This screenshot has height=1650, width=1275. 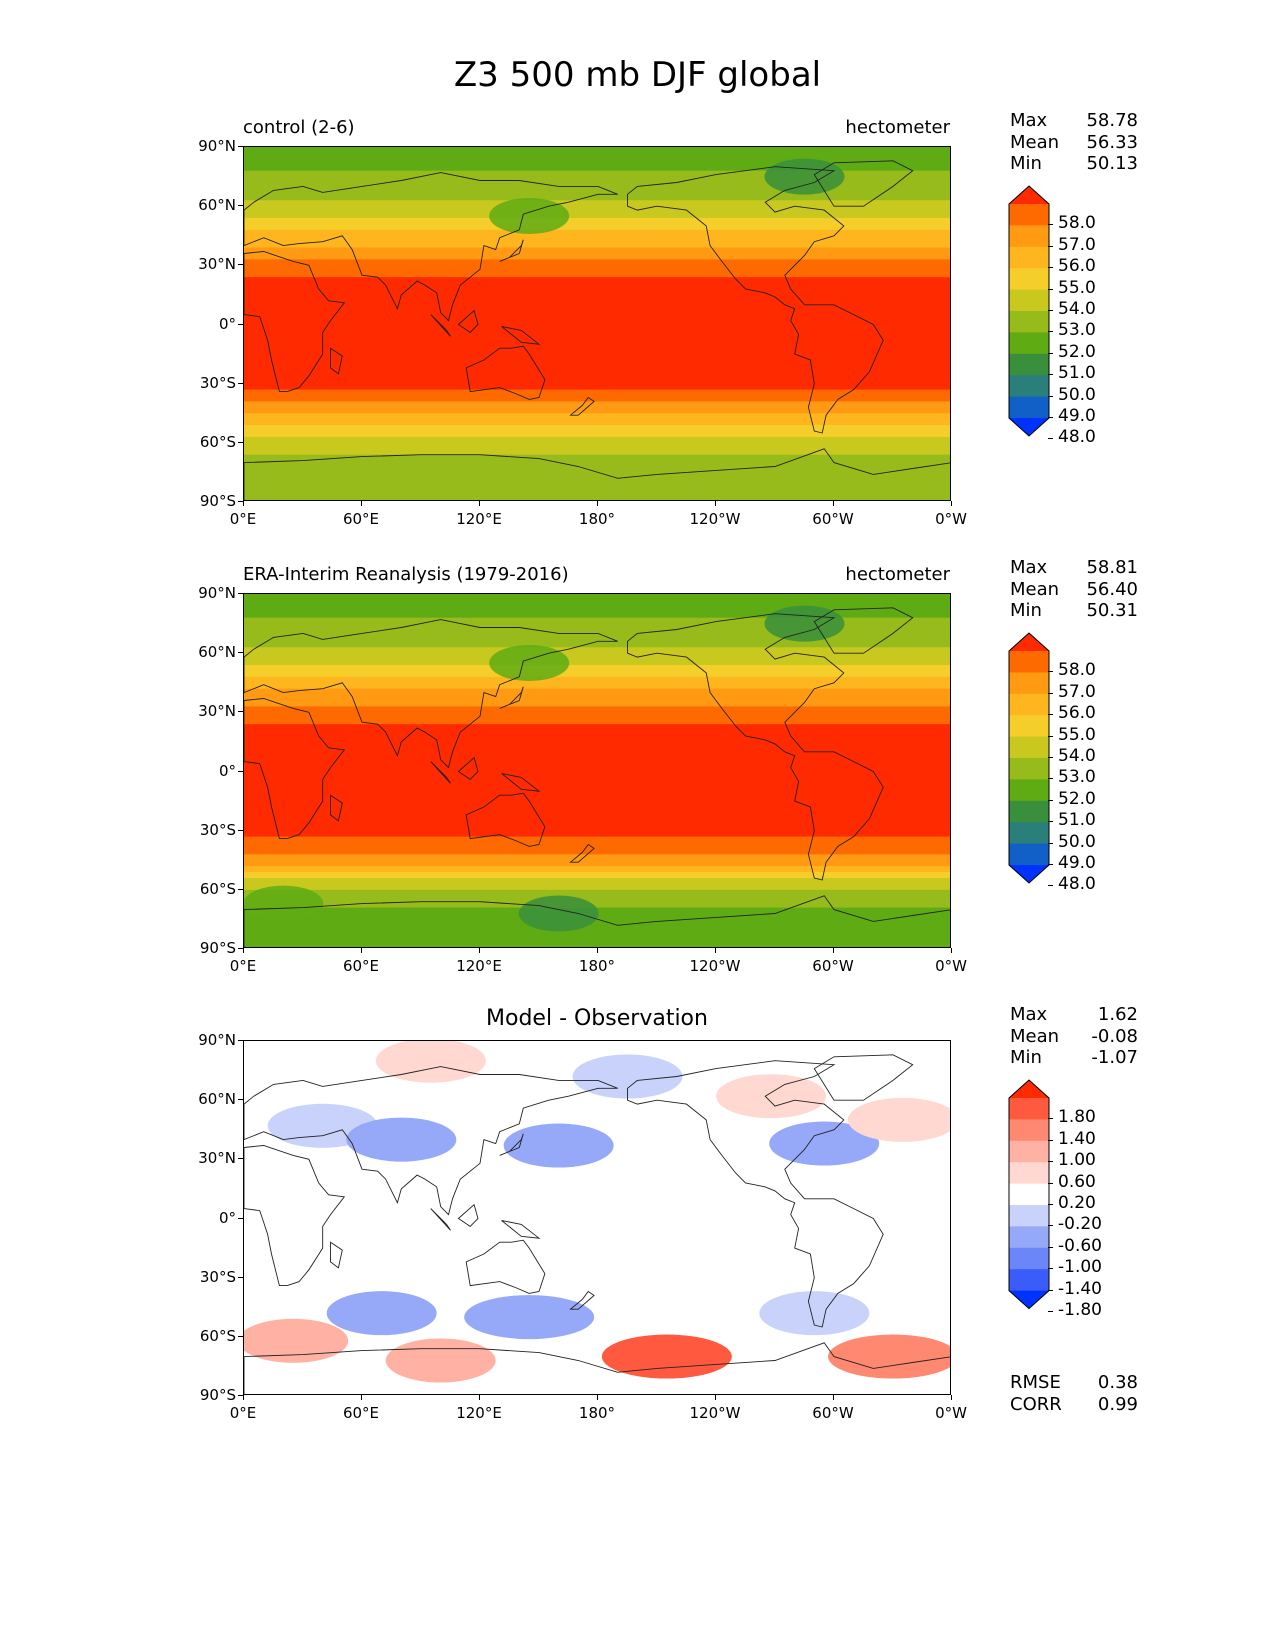 I want to click on stats-block: Max 58.78 Mean 56.33 Min 50.13, so click(x=1074, y=142).